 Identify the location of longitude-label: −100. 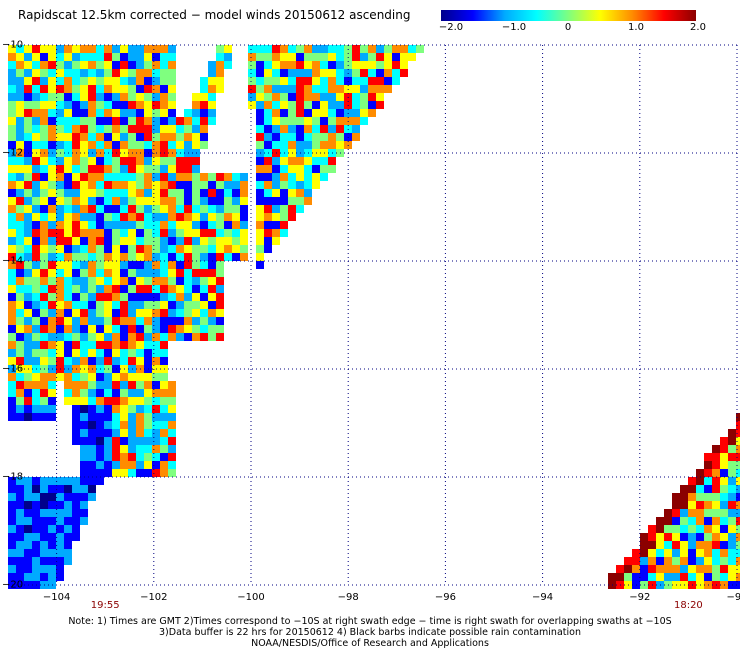
(251, 597).